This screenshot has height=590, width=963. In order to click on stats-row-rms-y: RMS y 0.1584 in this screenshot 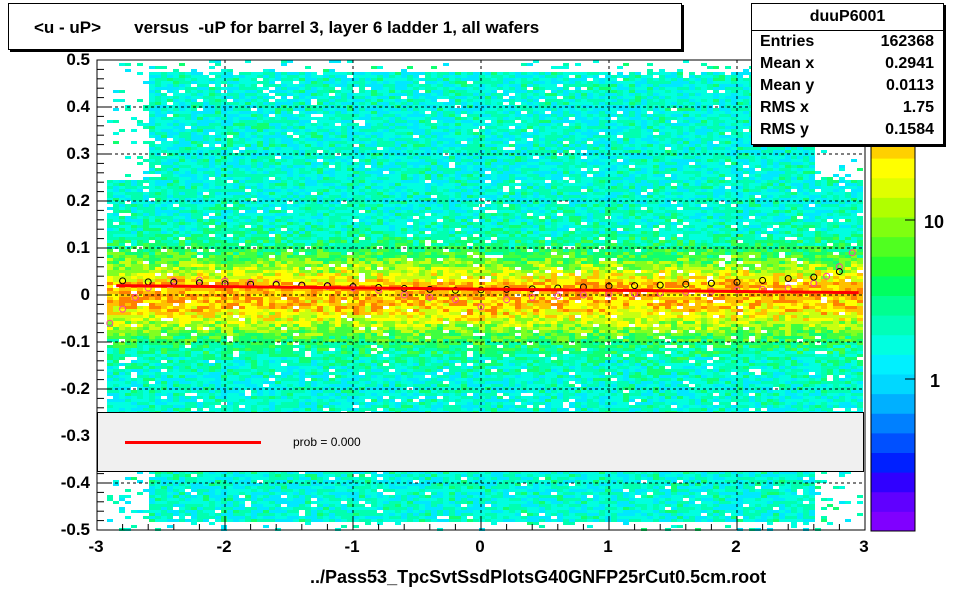, I will do `click(847, 130)`.